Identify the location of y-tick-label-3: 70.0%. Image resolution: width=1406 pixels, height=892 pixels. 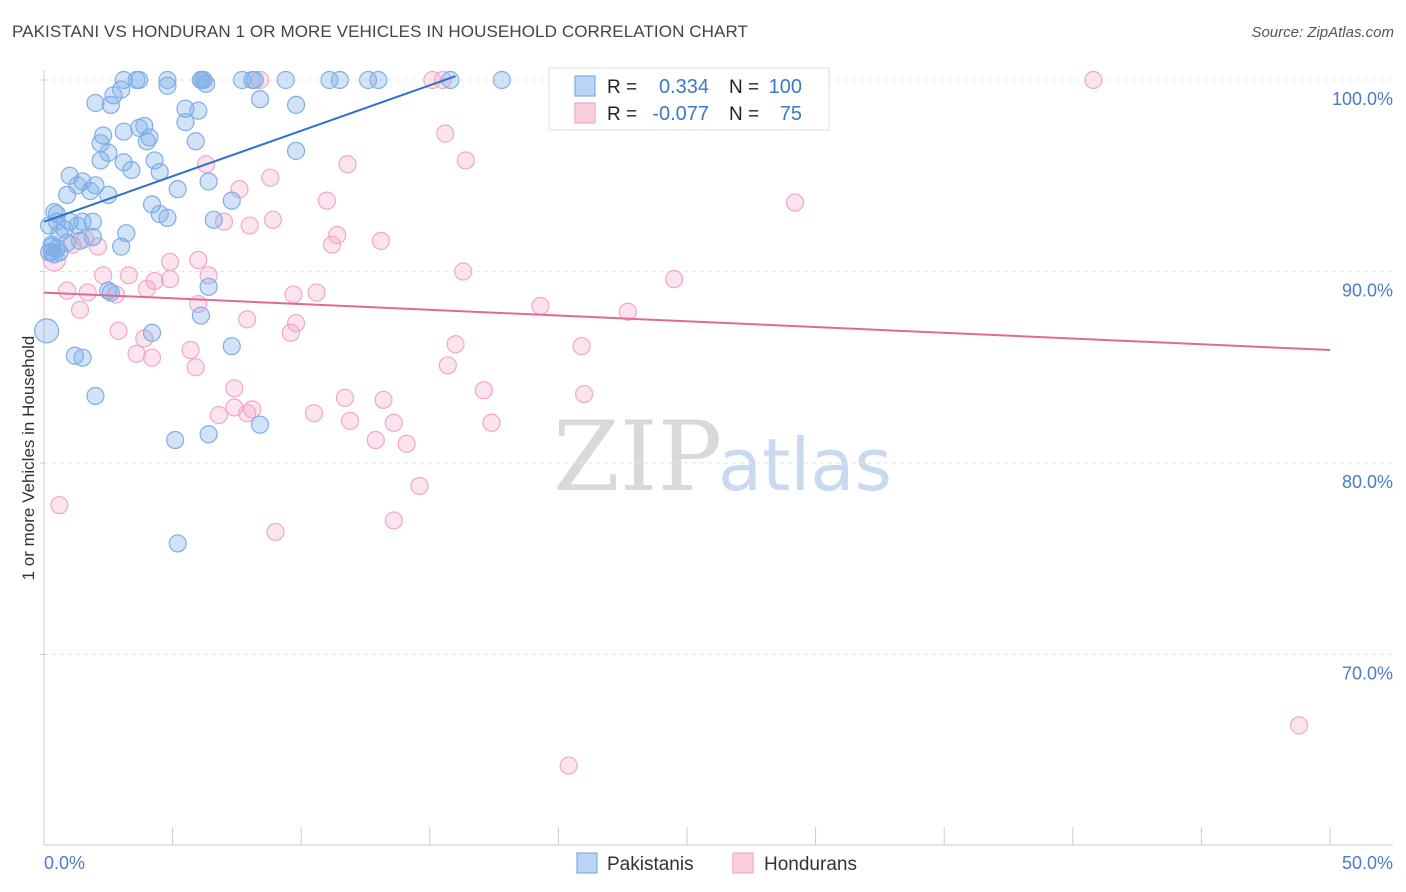
(1367, 674).